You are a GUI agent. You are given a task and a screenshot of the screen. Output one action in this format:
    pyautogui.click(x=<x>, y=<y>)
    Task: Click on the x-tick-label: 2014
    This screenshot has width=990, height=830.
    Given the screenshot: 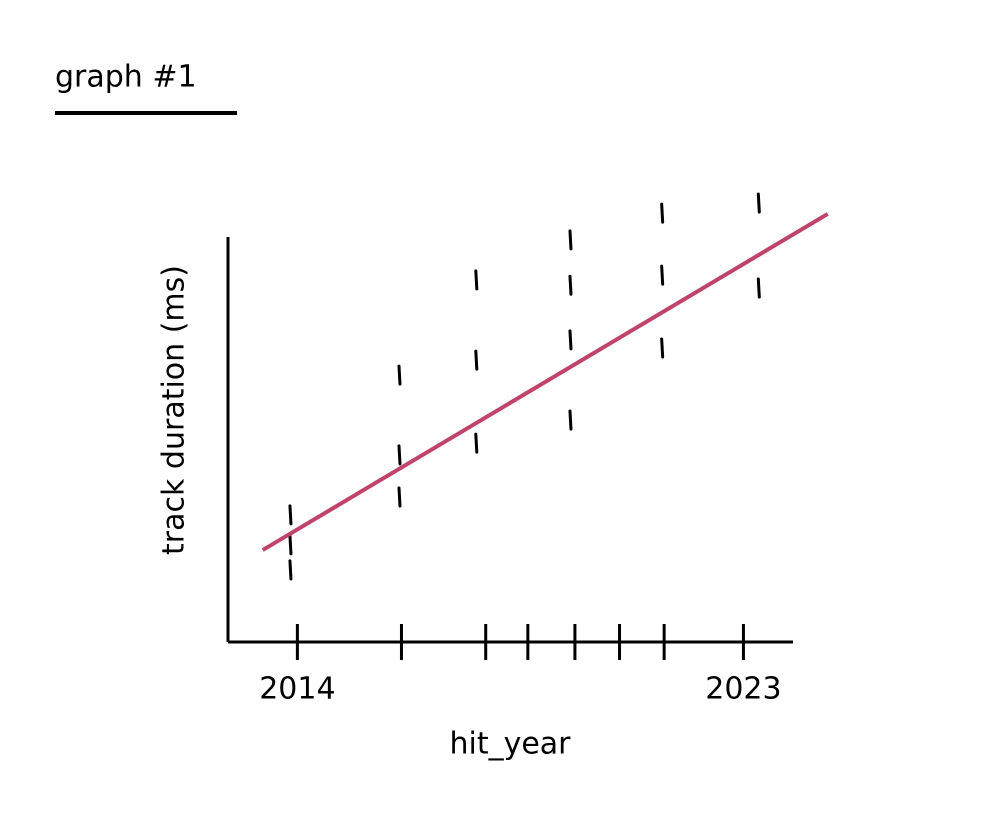 What is the action you would take?
    pyautogui.click(x=297, y=689)
    